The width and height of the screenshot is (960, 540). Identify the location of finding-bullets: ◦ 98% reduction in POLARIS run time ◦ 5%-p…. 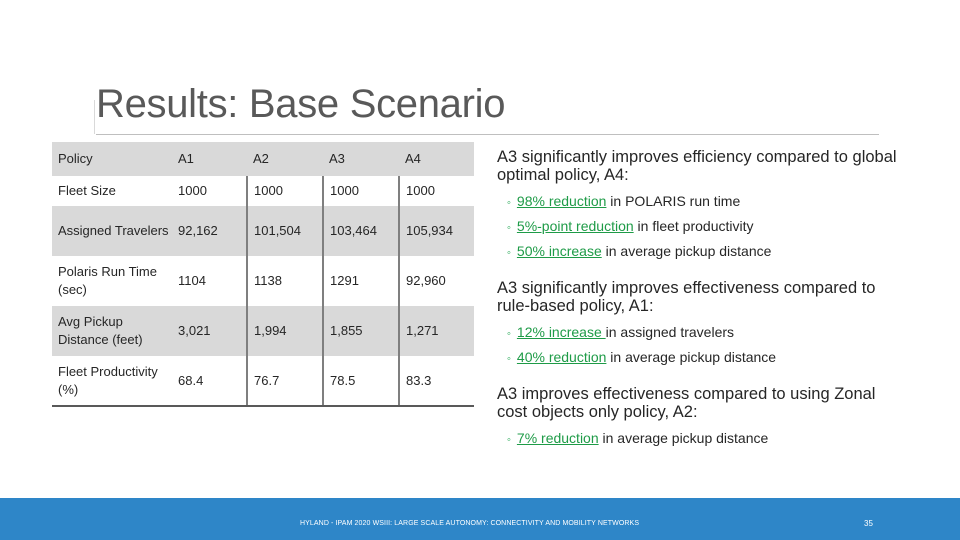
(697, 227).